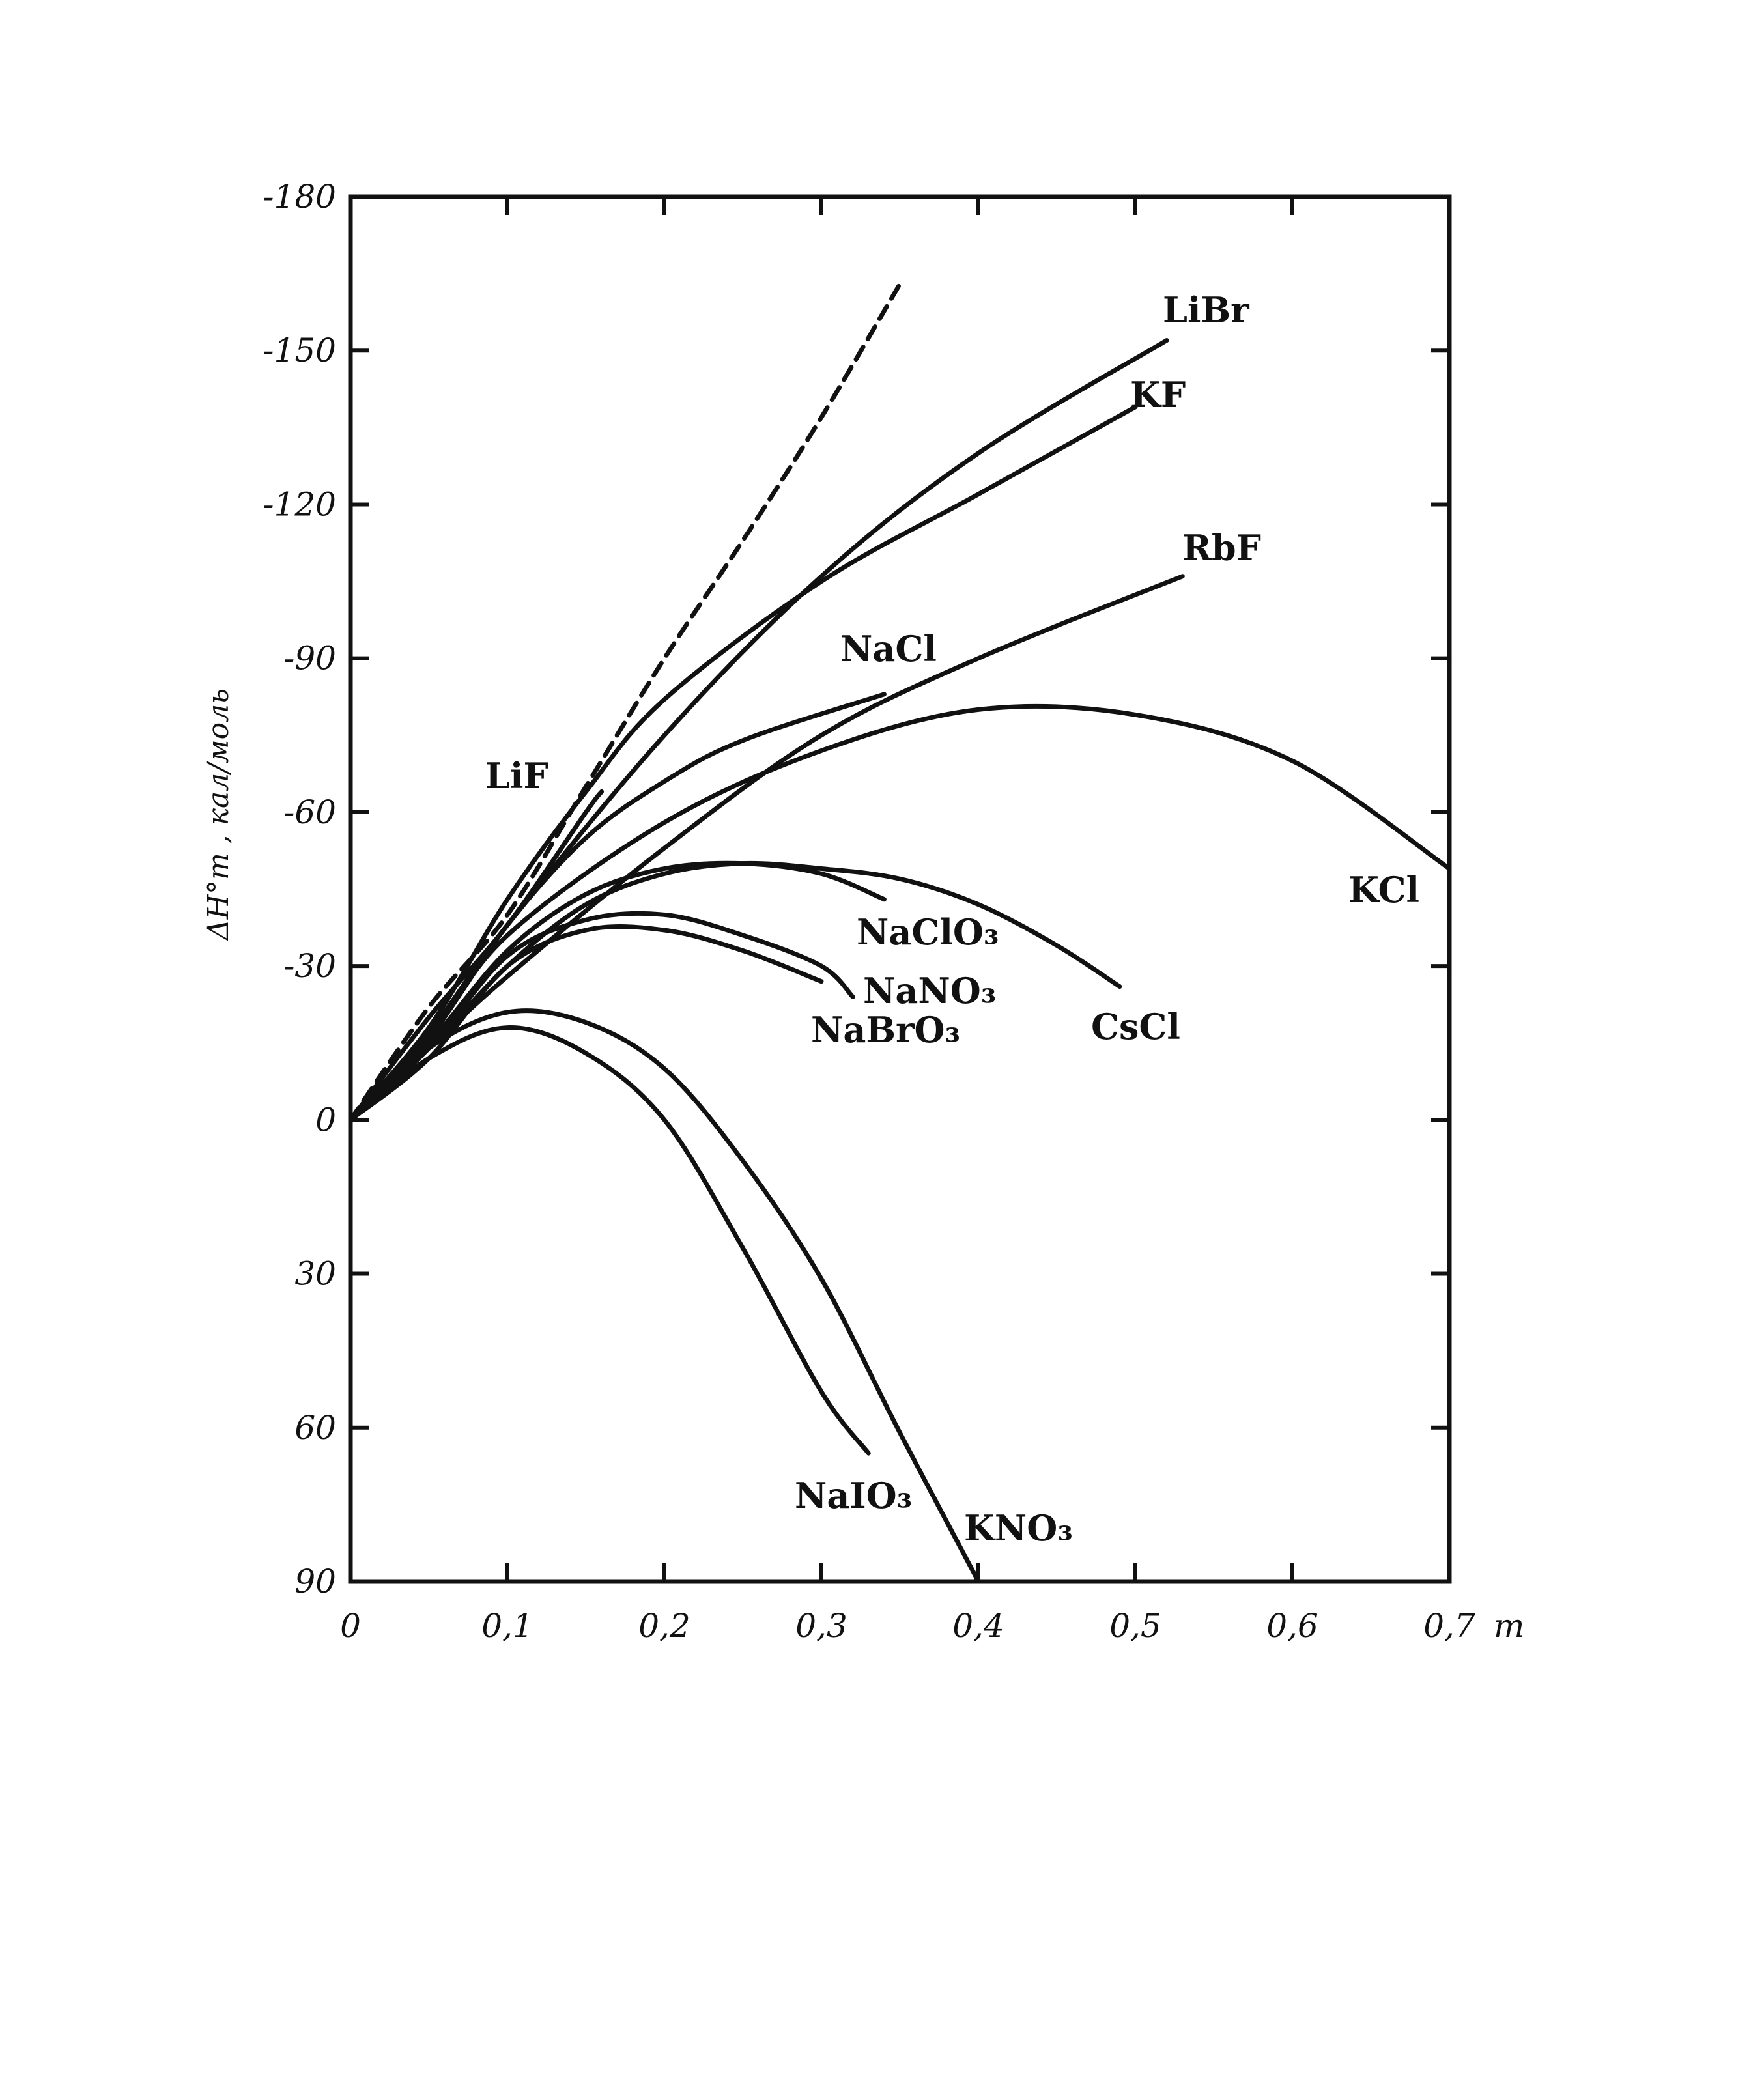 The image size is (1764, 2100). I want to click on series-line-kcl, so click(900, 912).